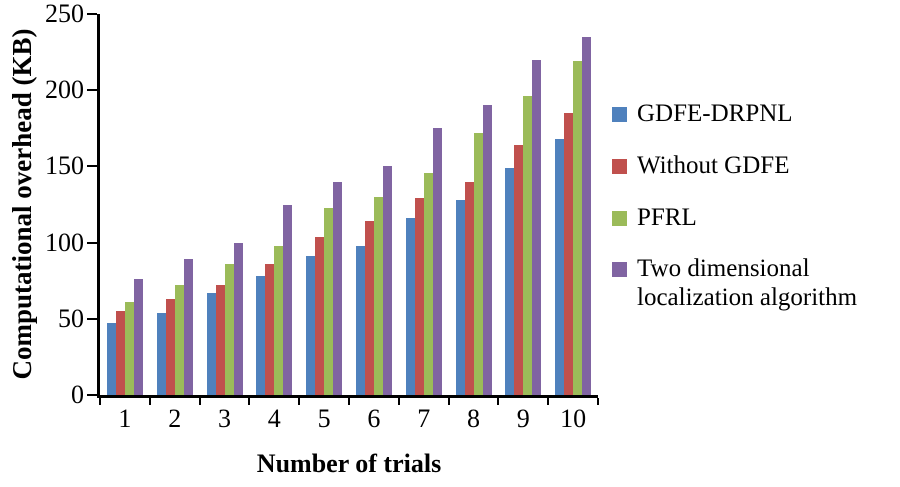 The image size is (900, 487). I want to click on legend-item: Without GDFE, so click(756, 166).